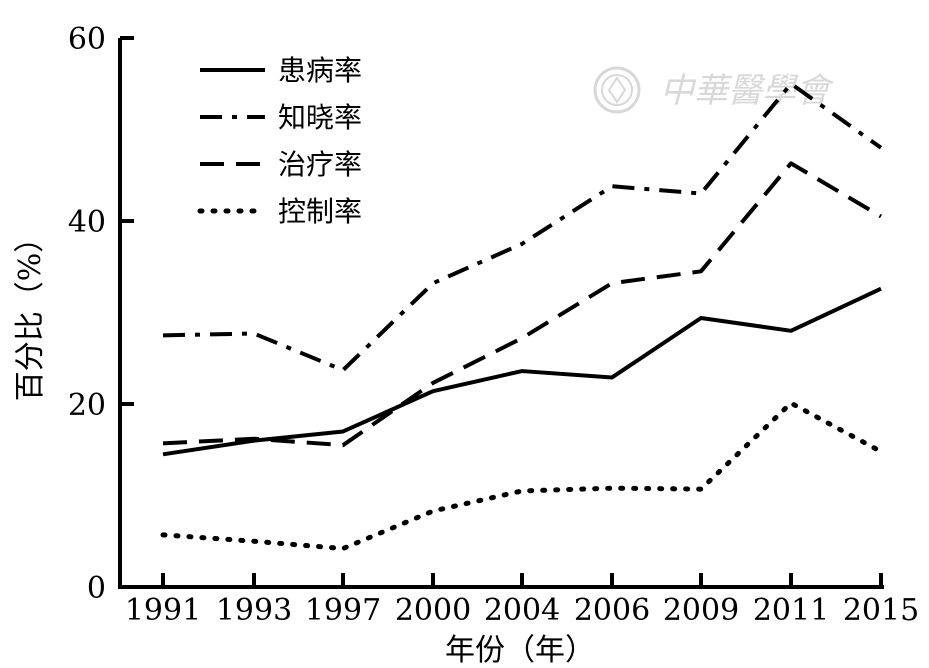 Image resolution: width=929 pixels, height=668 pixels. Describe the element at coordinates (96, 588) in the screenshot. I see `y-tick-label: 0` at that location.